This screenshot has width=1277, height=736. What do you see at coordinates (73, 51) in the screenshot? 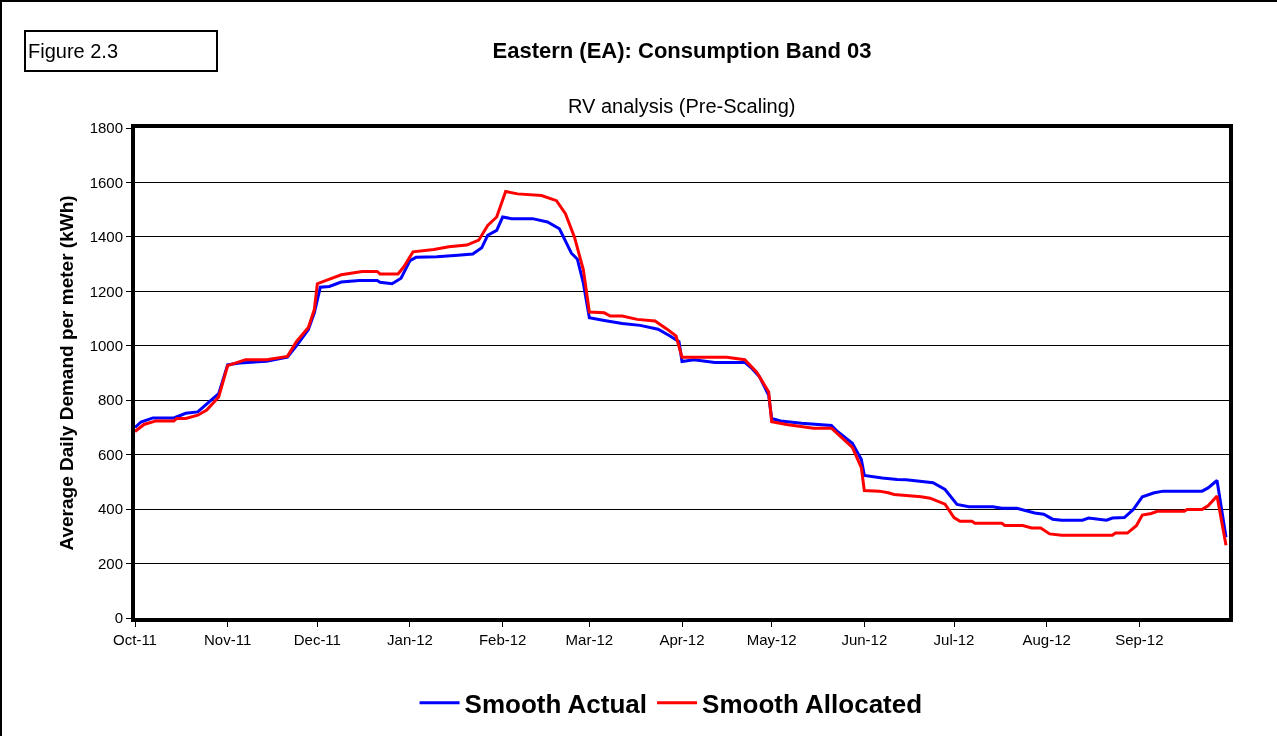
I see `caption: Figure 2.3` at bounding box center [73, 51].